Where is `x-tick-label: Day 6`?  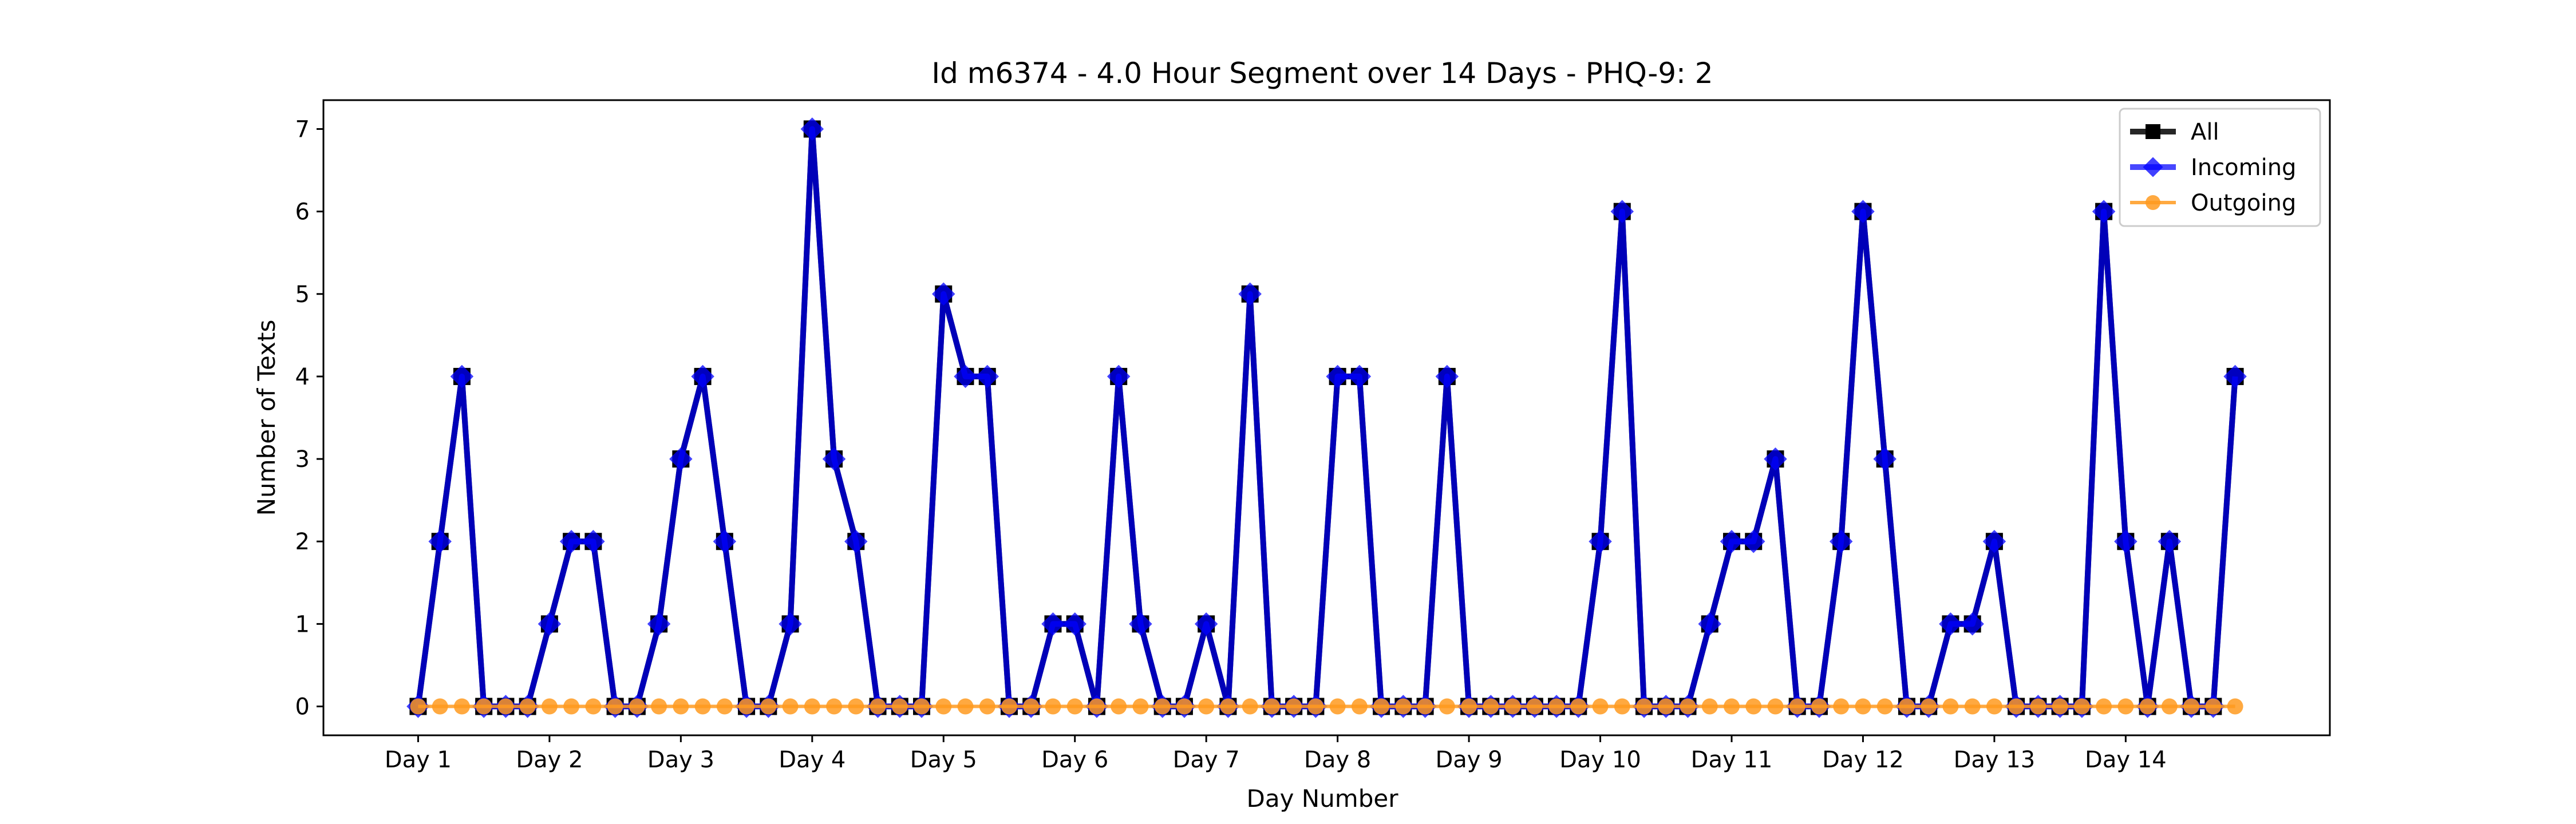
x-tick-label: Day 6 is located at coordinates (1074, 760).